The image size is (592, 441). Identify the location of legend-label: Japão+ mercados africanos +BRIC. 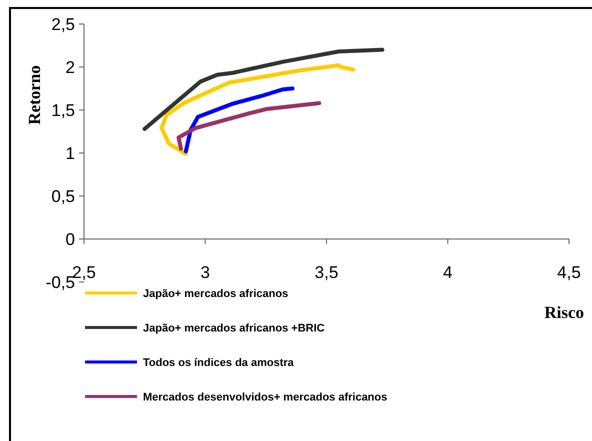
(234, 328).